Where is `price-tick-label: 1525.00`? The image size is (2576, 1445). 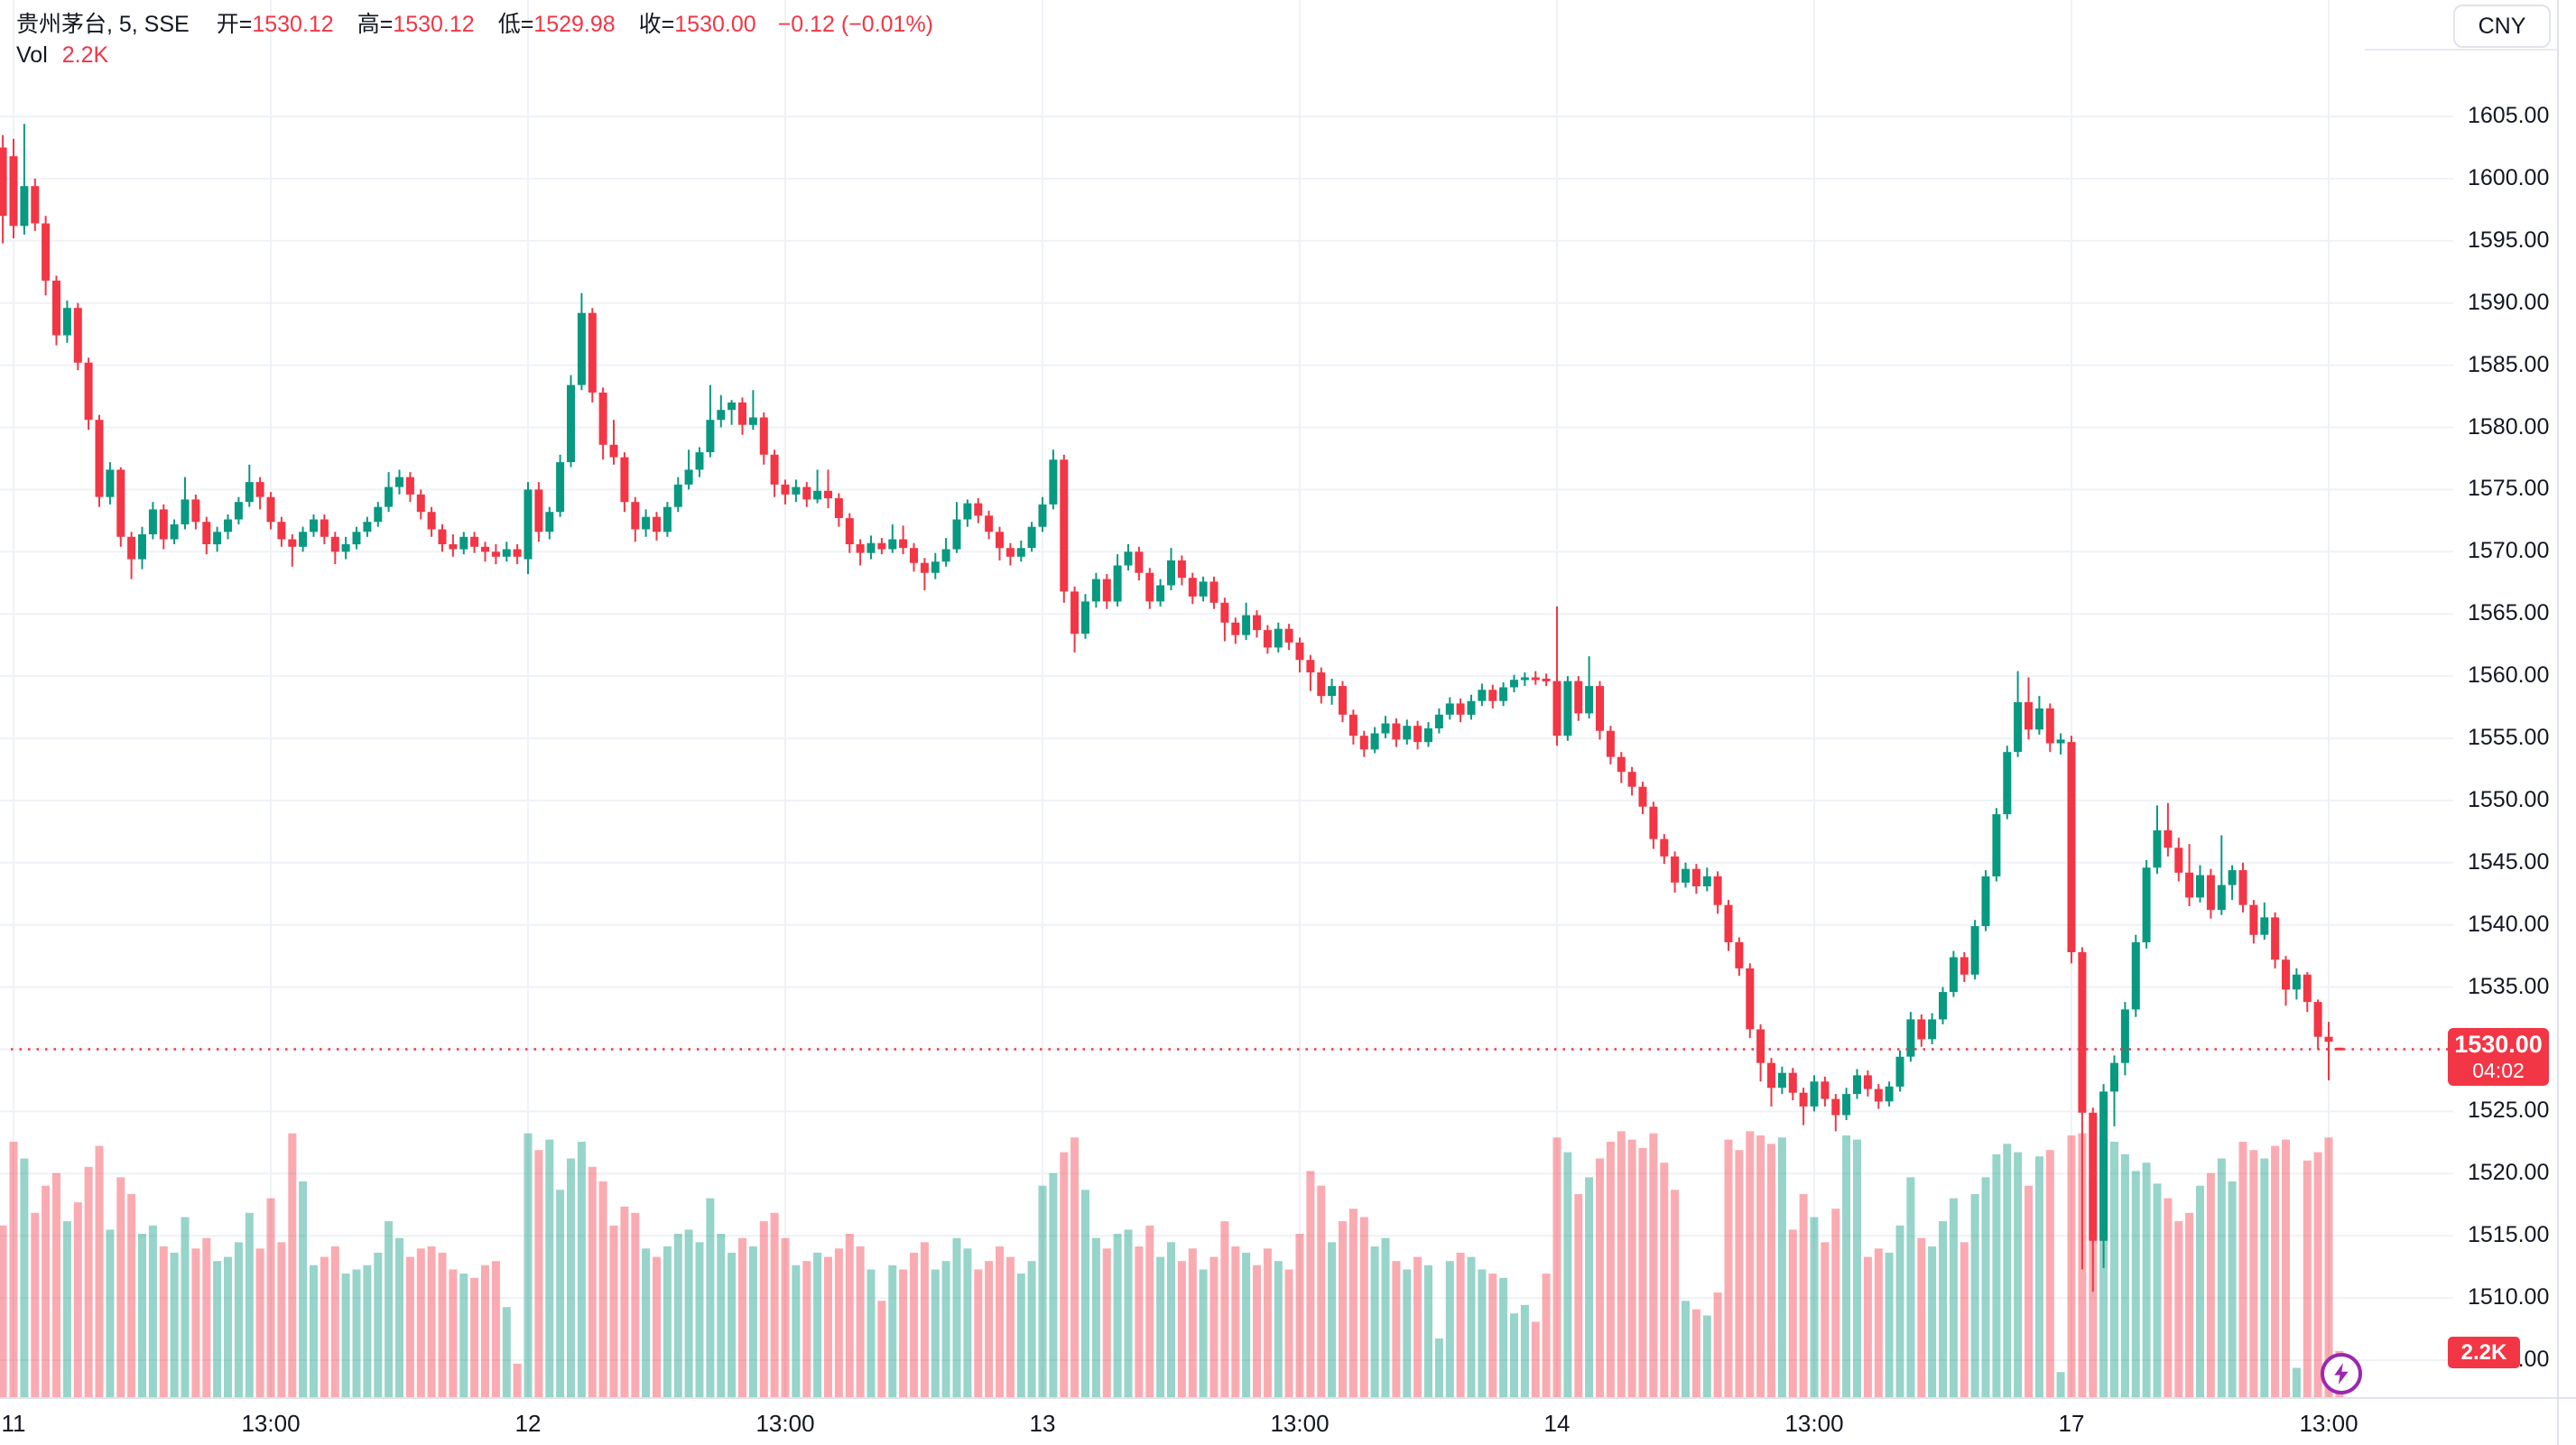
price-tick-label: 1525.00 is located at coordinates (2509, 1111).